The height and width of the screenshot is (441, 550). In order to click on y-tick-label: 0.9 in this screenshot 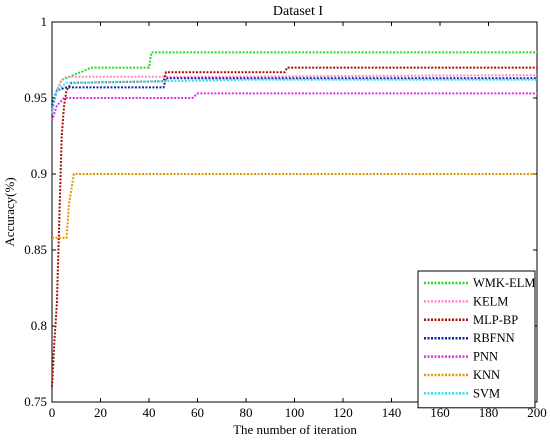, I will do `click(39, 173)`.